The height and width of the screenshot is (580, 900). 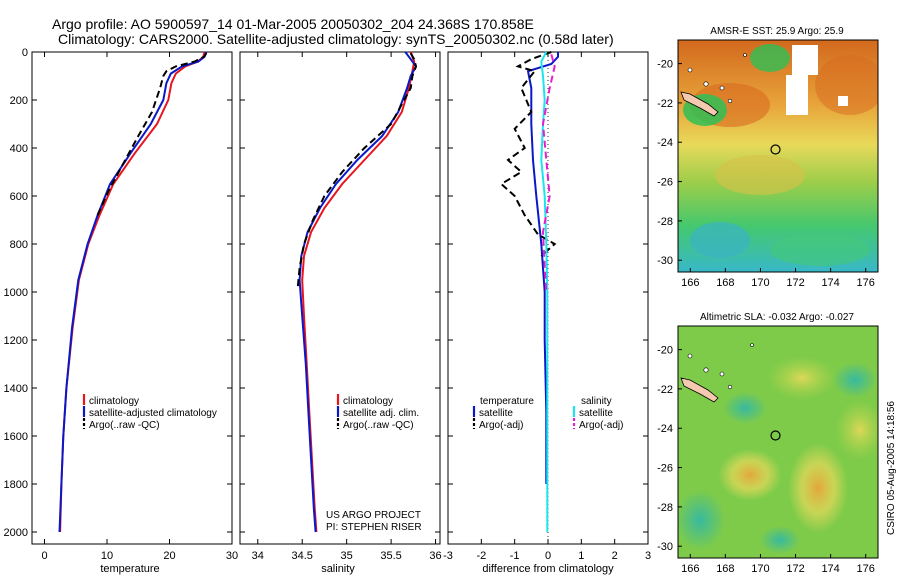 I want to click on project-annotation-line1: US ARGO PROJECT, so click(x=373, y=515).